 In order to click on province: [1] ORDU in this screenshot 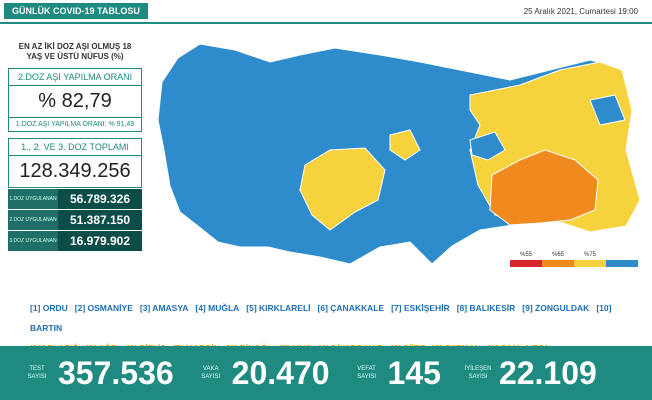, I will do `click(49, 308)`.